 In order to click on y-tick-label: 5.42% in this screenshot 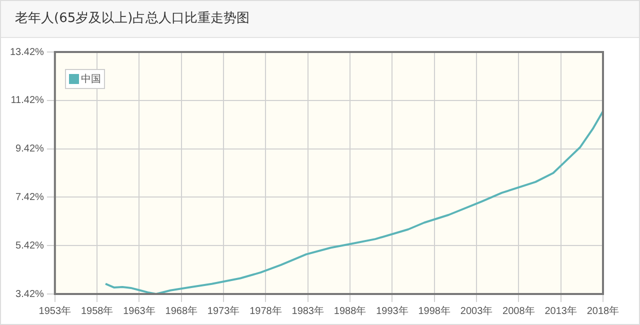, I will do `click(30, 246)`.